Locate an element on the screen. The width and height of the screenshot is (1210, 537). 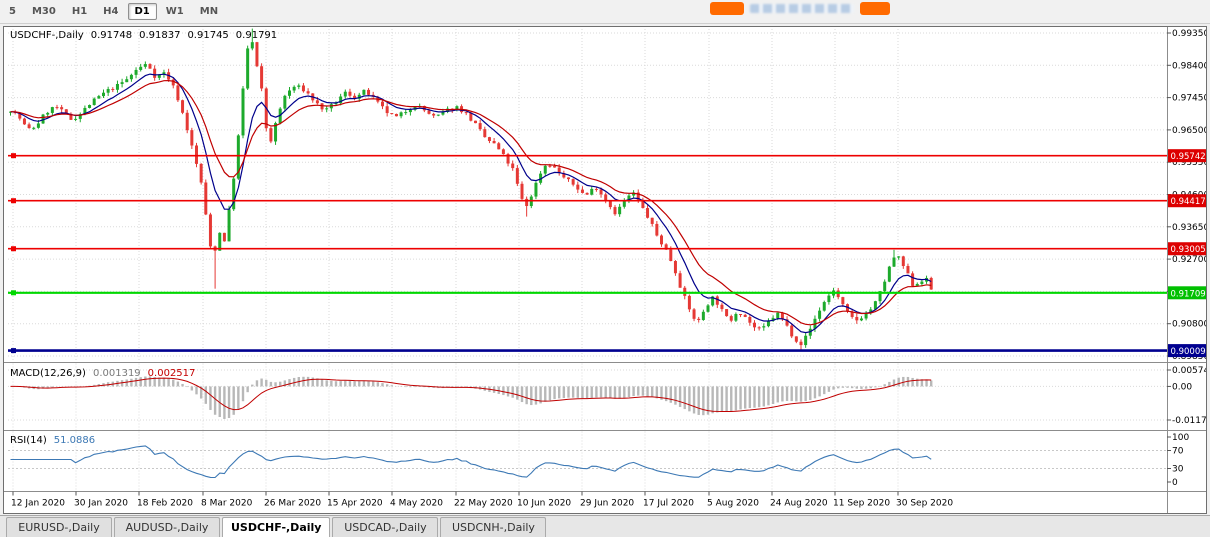
timeframe-M30: M30 is located at coordinates (43, 11).